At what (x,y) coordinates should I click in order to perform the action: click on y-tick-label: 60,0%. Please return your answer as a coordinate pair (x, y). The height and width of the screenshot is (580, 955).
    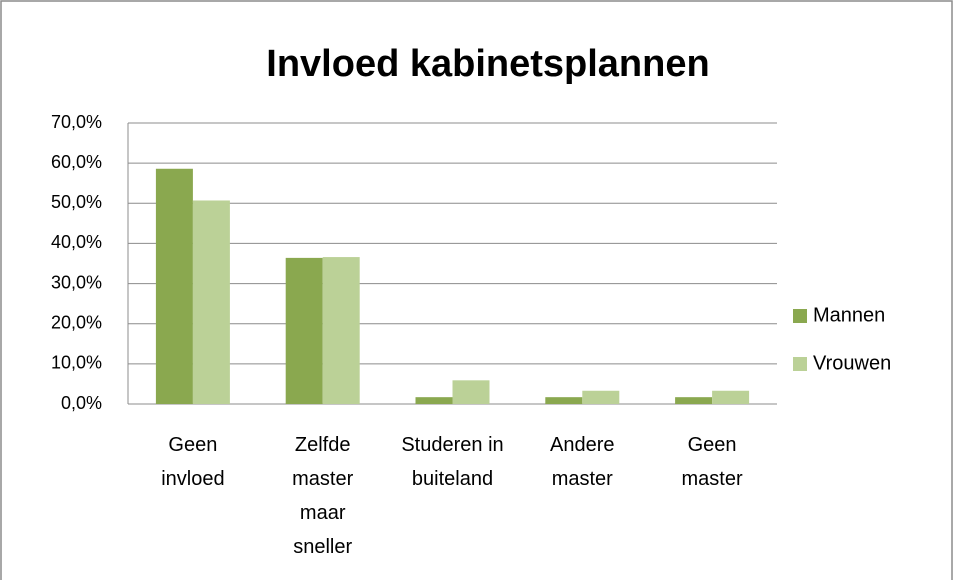
    Looking at the image, I should click on (76, 162).